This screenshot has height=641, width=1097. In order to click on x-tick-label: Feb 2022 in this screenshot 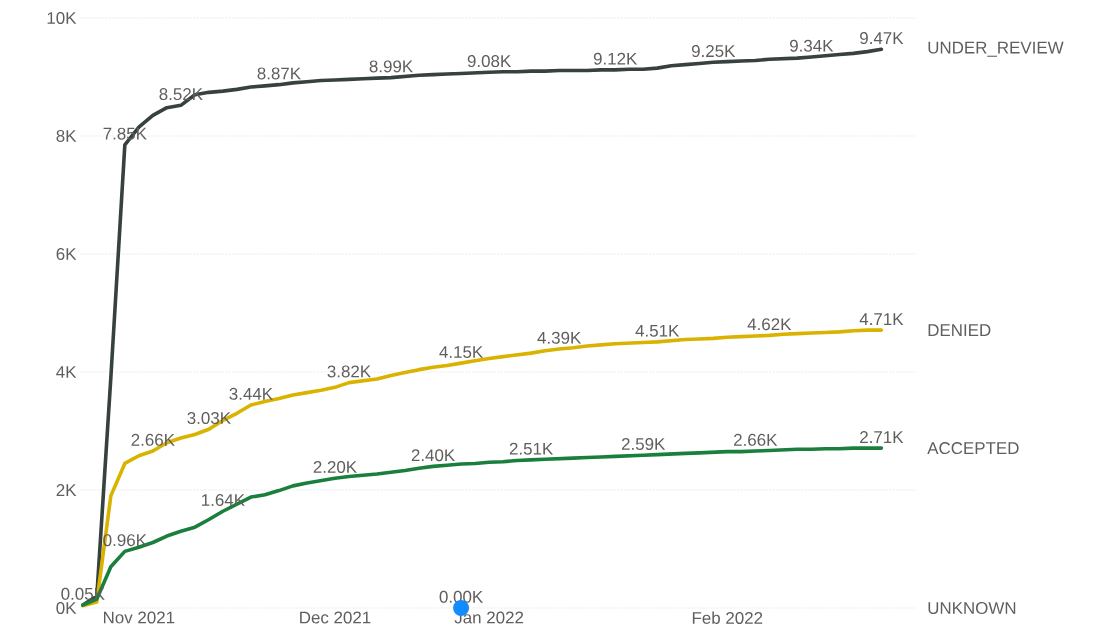, I will do `click(727, 617)`.